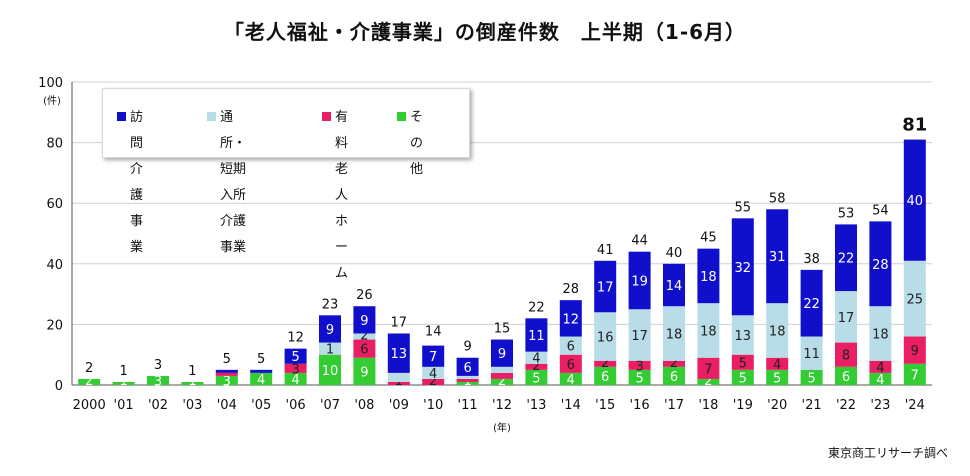  What do you see at coordinates (777, 257) in the screenshot?
I see `segment-label: 31` at bounding box center [777, 257].